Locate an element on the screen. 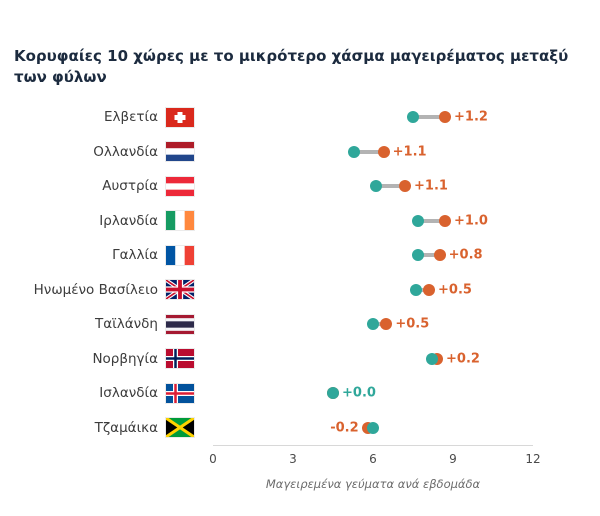  plot-area: +0.8 is located at coordinates (365, 255).